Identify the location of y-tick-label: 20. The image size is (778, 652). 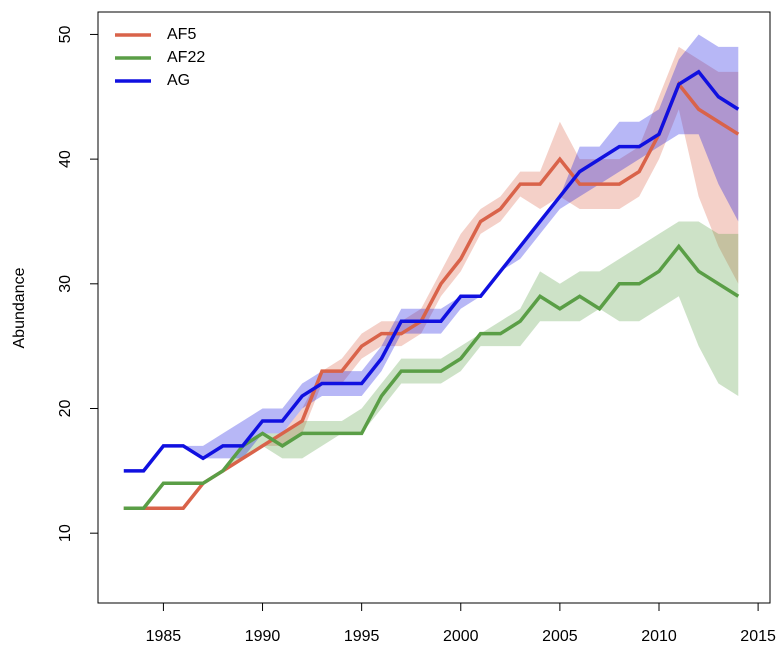
(65, 408).